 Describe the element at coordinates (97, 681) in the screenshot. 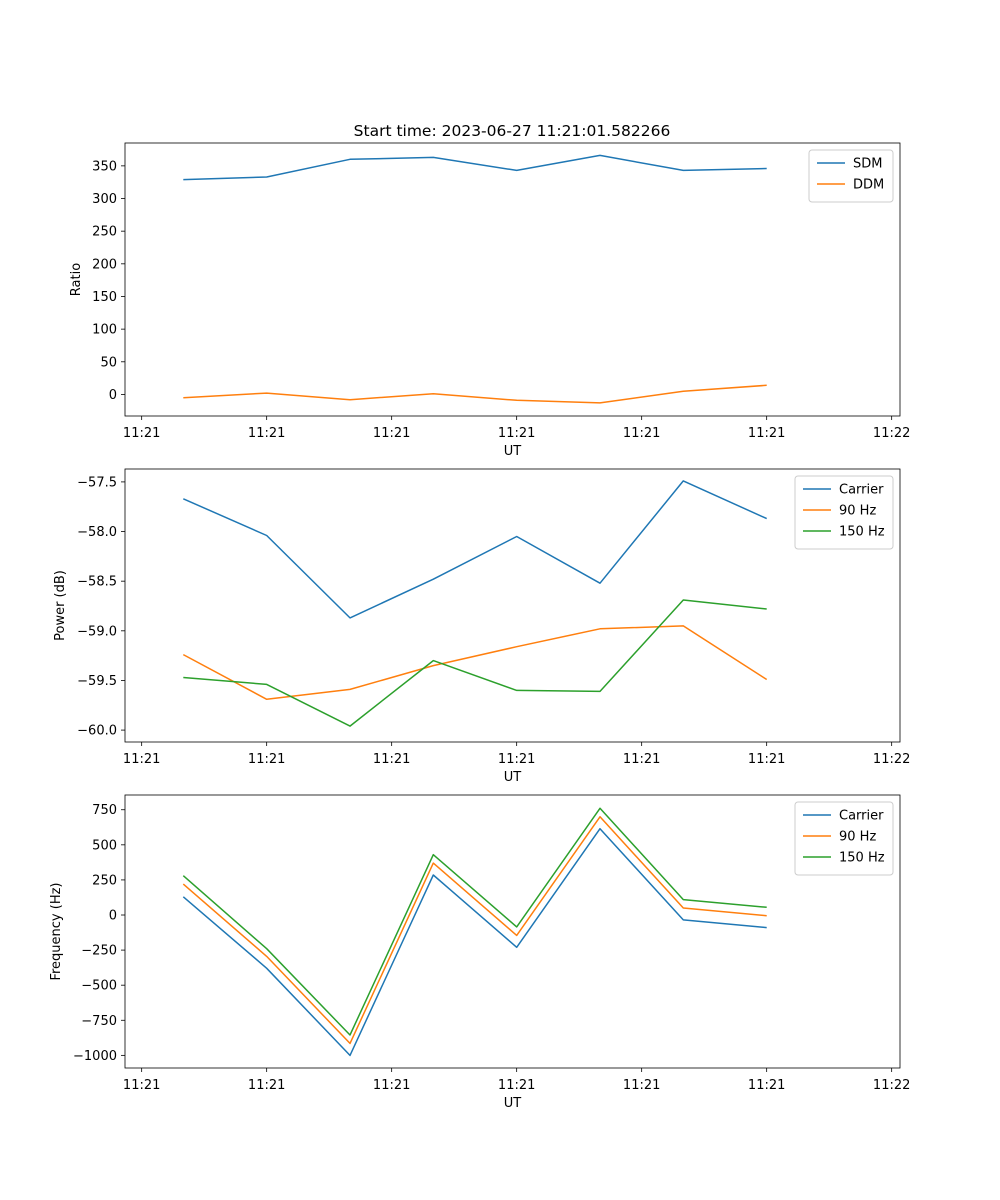

I see `y-tick-label: −59.5` at that location.